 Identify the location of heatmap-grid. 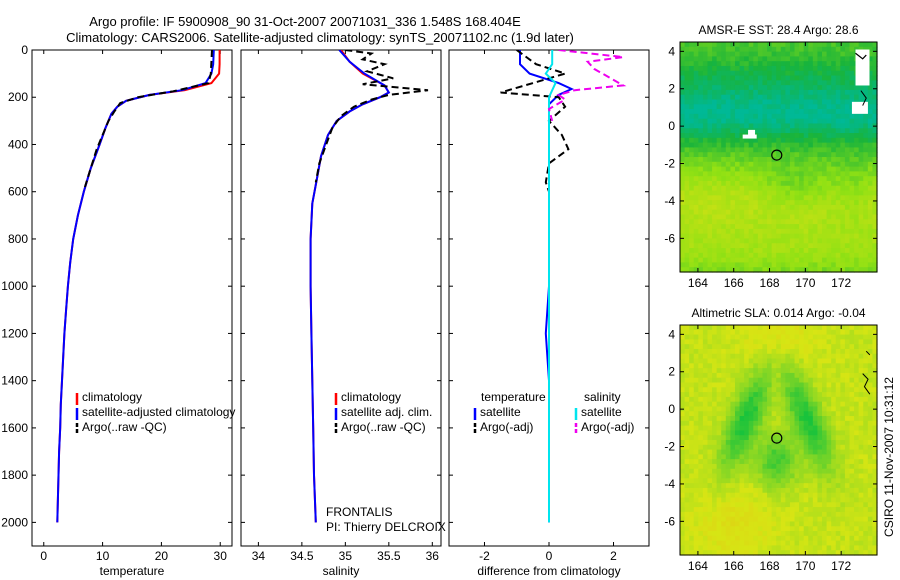
(779, 157).